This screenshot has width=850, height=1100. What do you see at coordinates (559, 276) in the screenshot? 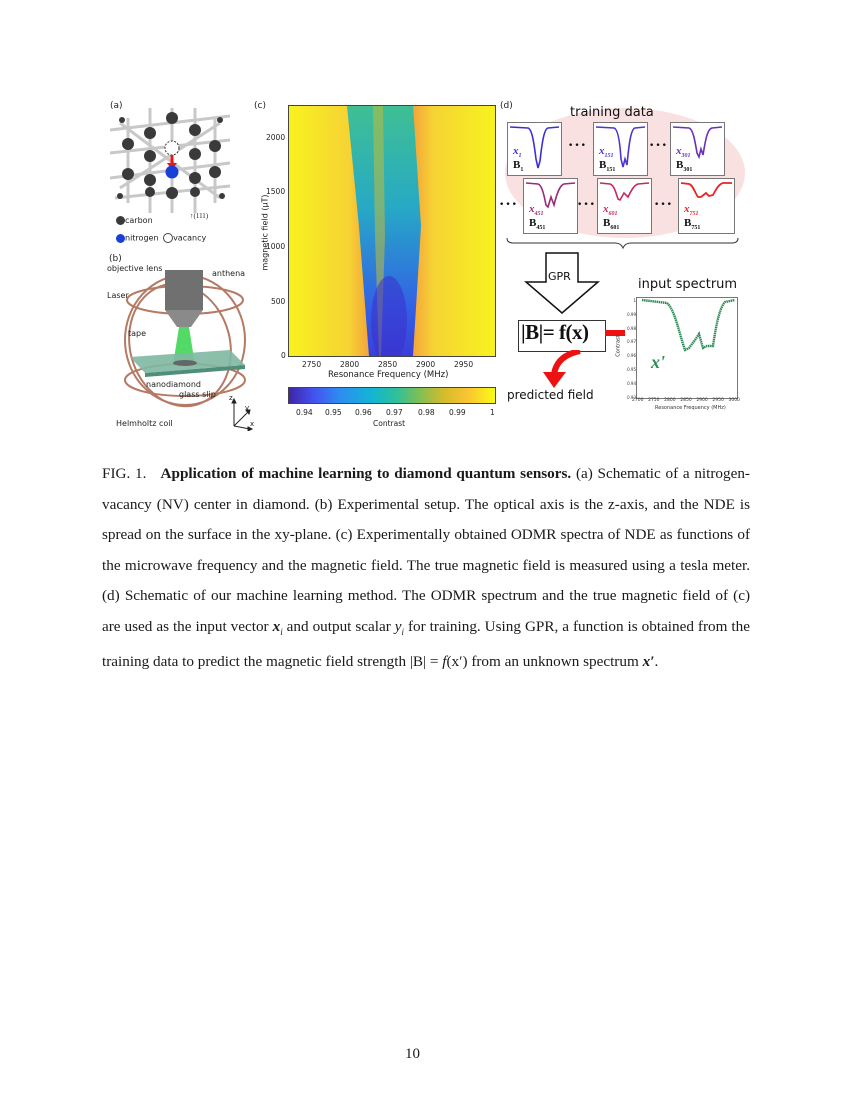
I see `gpr-label: GPR` at bounding box center [559, 276].